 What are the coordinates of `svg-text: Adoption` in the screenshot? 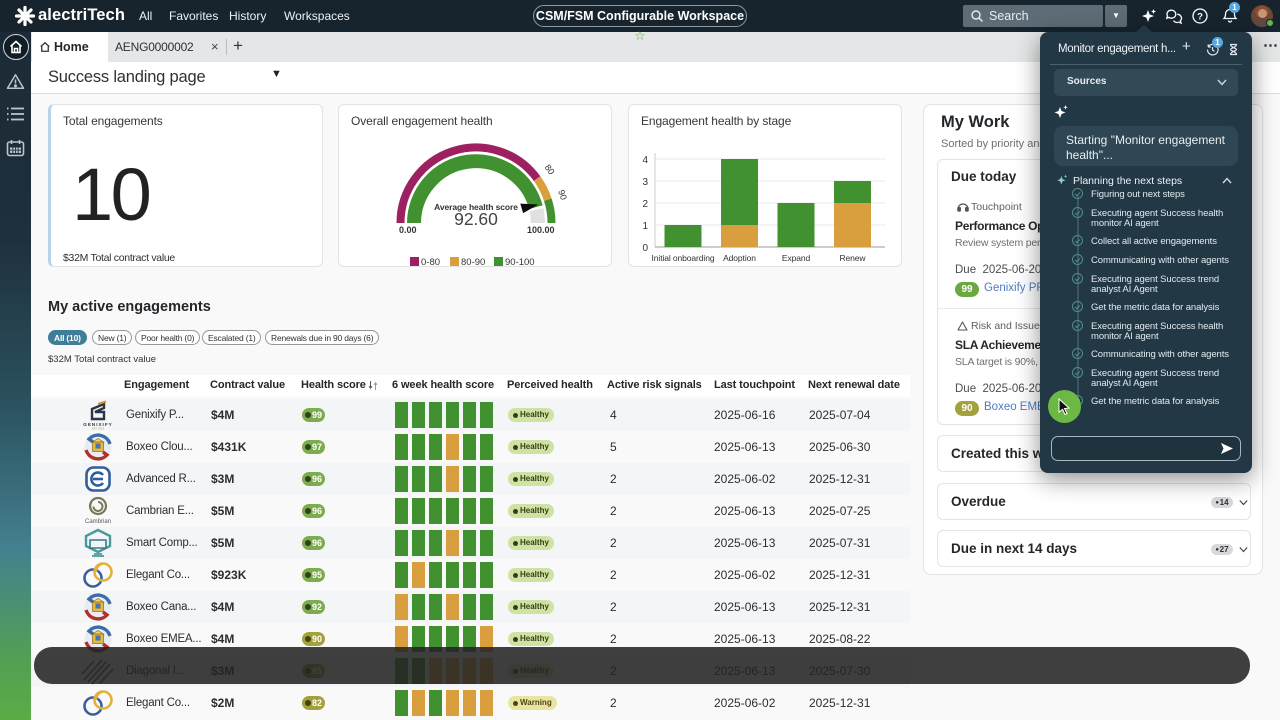 It's located at (739, 258).